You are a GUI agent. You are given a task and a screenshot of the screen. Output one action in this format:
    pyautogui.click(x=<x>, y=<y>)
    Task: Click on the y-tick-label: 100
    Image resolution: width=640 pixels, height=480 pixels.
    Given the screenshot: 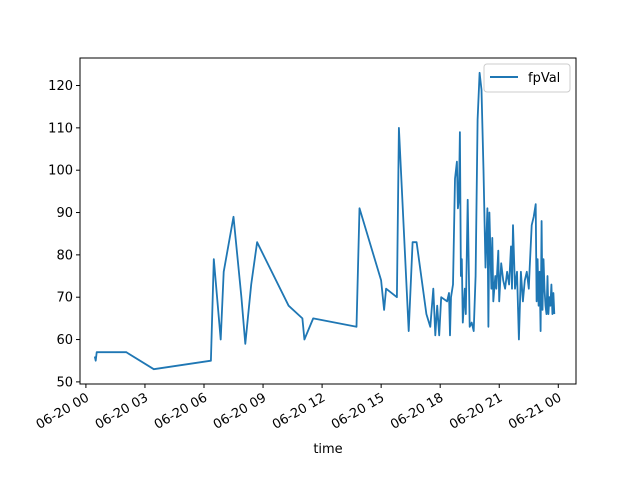 What is the action you would take?
    pyautogui.click(x=60, y=171)
    